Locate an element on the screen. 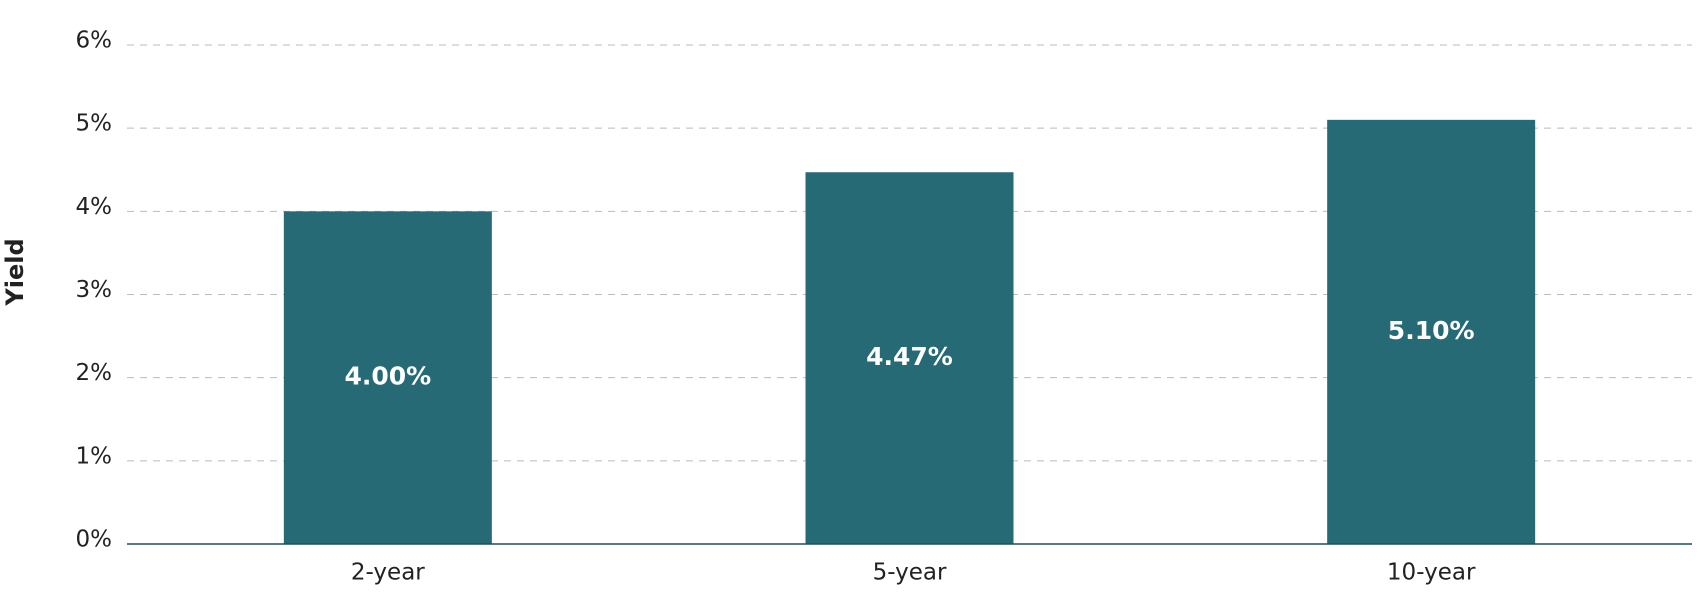  value-label: 5.10% is located at coordinates (1431, 330).